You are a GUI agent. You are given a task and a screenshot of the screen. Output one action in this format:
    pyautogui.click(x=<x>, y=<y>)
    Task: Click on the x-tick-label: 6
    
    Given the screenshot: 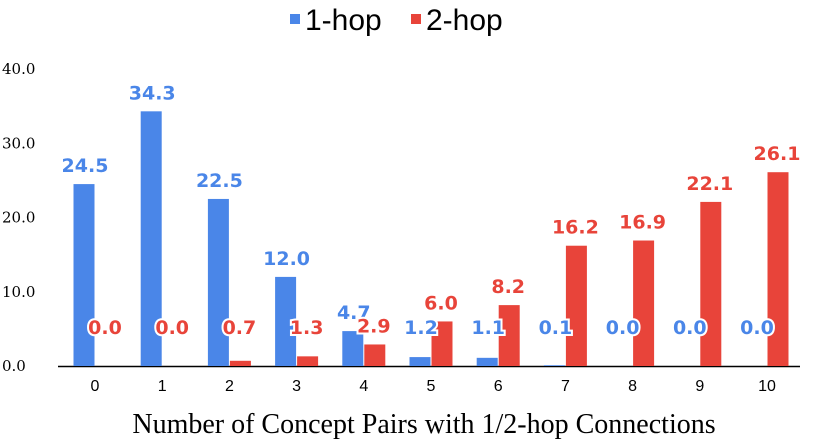 What is the action you would take?
    pyautogui.click(x=498, y=386)
    